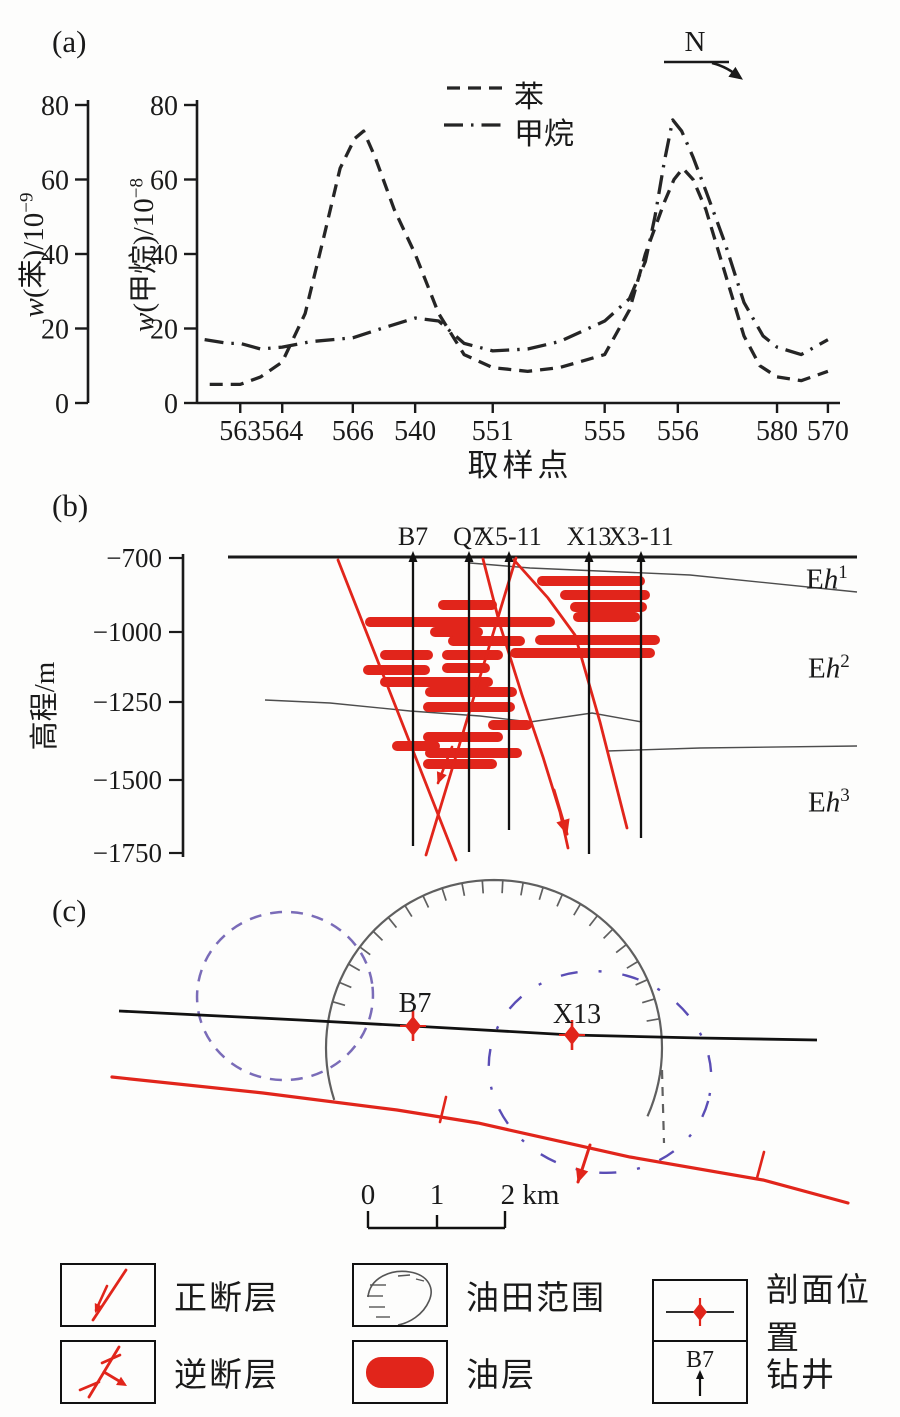 The width and height of the screenshot is (900, 1417). I want to click on legend-item-well: B7 钻井, so click(744, 1372).